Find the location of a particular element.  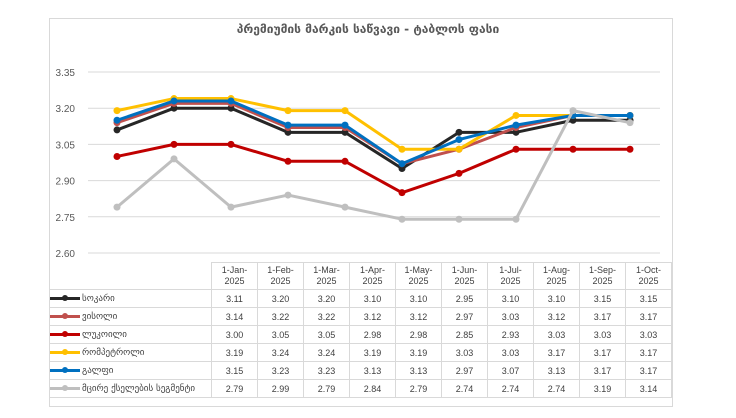

x-tick-label-line: 1-Mar- is located at coordinates (326, 270).